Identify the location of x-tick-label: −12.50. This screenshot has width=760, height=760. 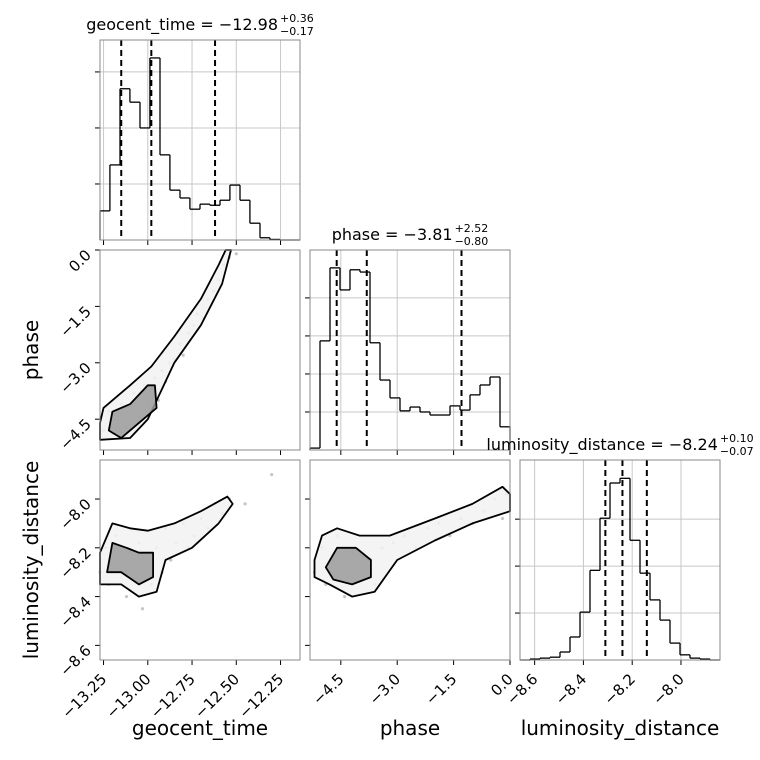
(217, 696).